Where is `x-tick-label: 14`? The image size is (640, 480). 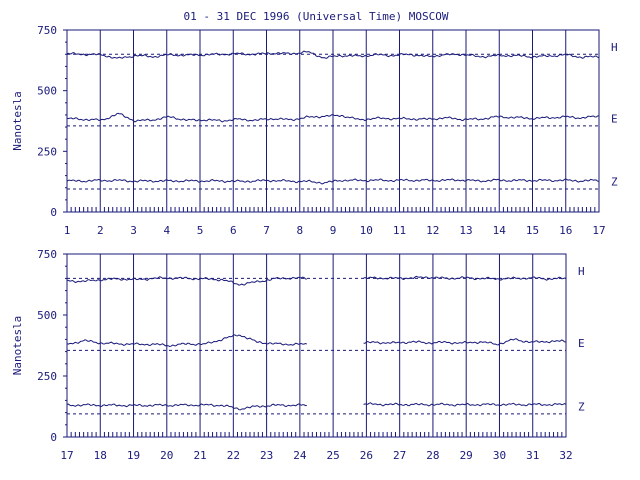
x-tick-label: 14 is located at coordinates (500, 230).